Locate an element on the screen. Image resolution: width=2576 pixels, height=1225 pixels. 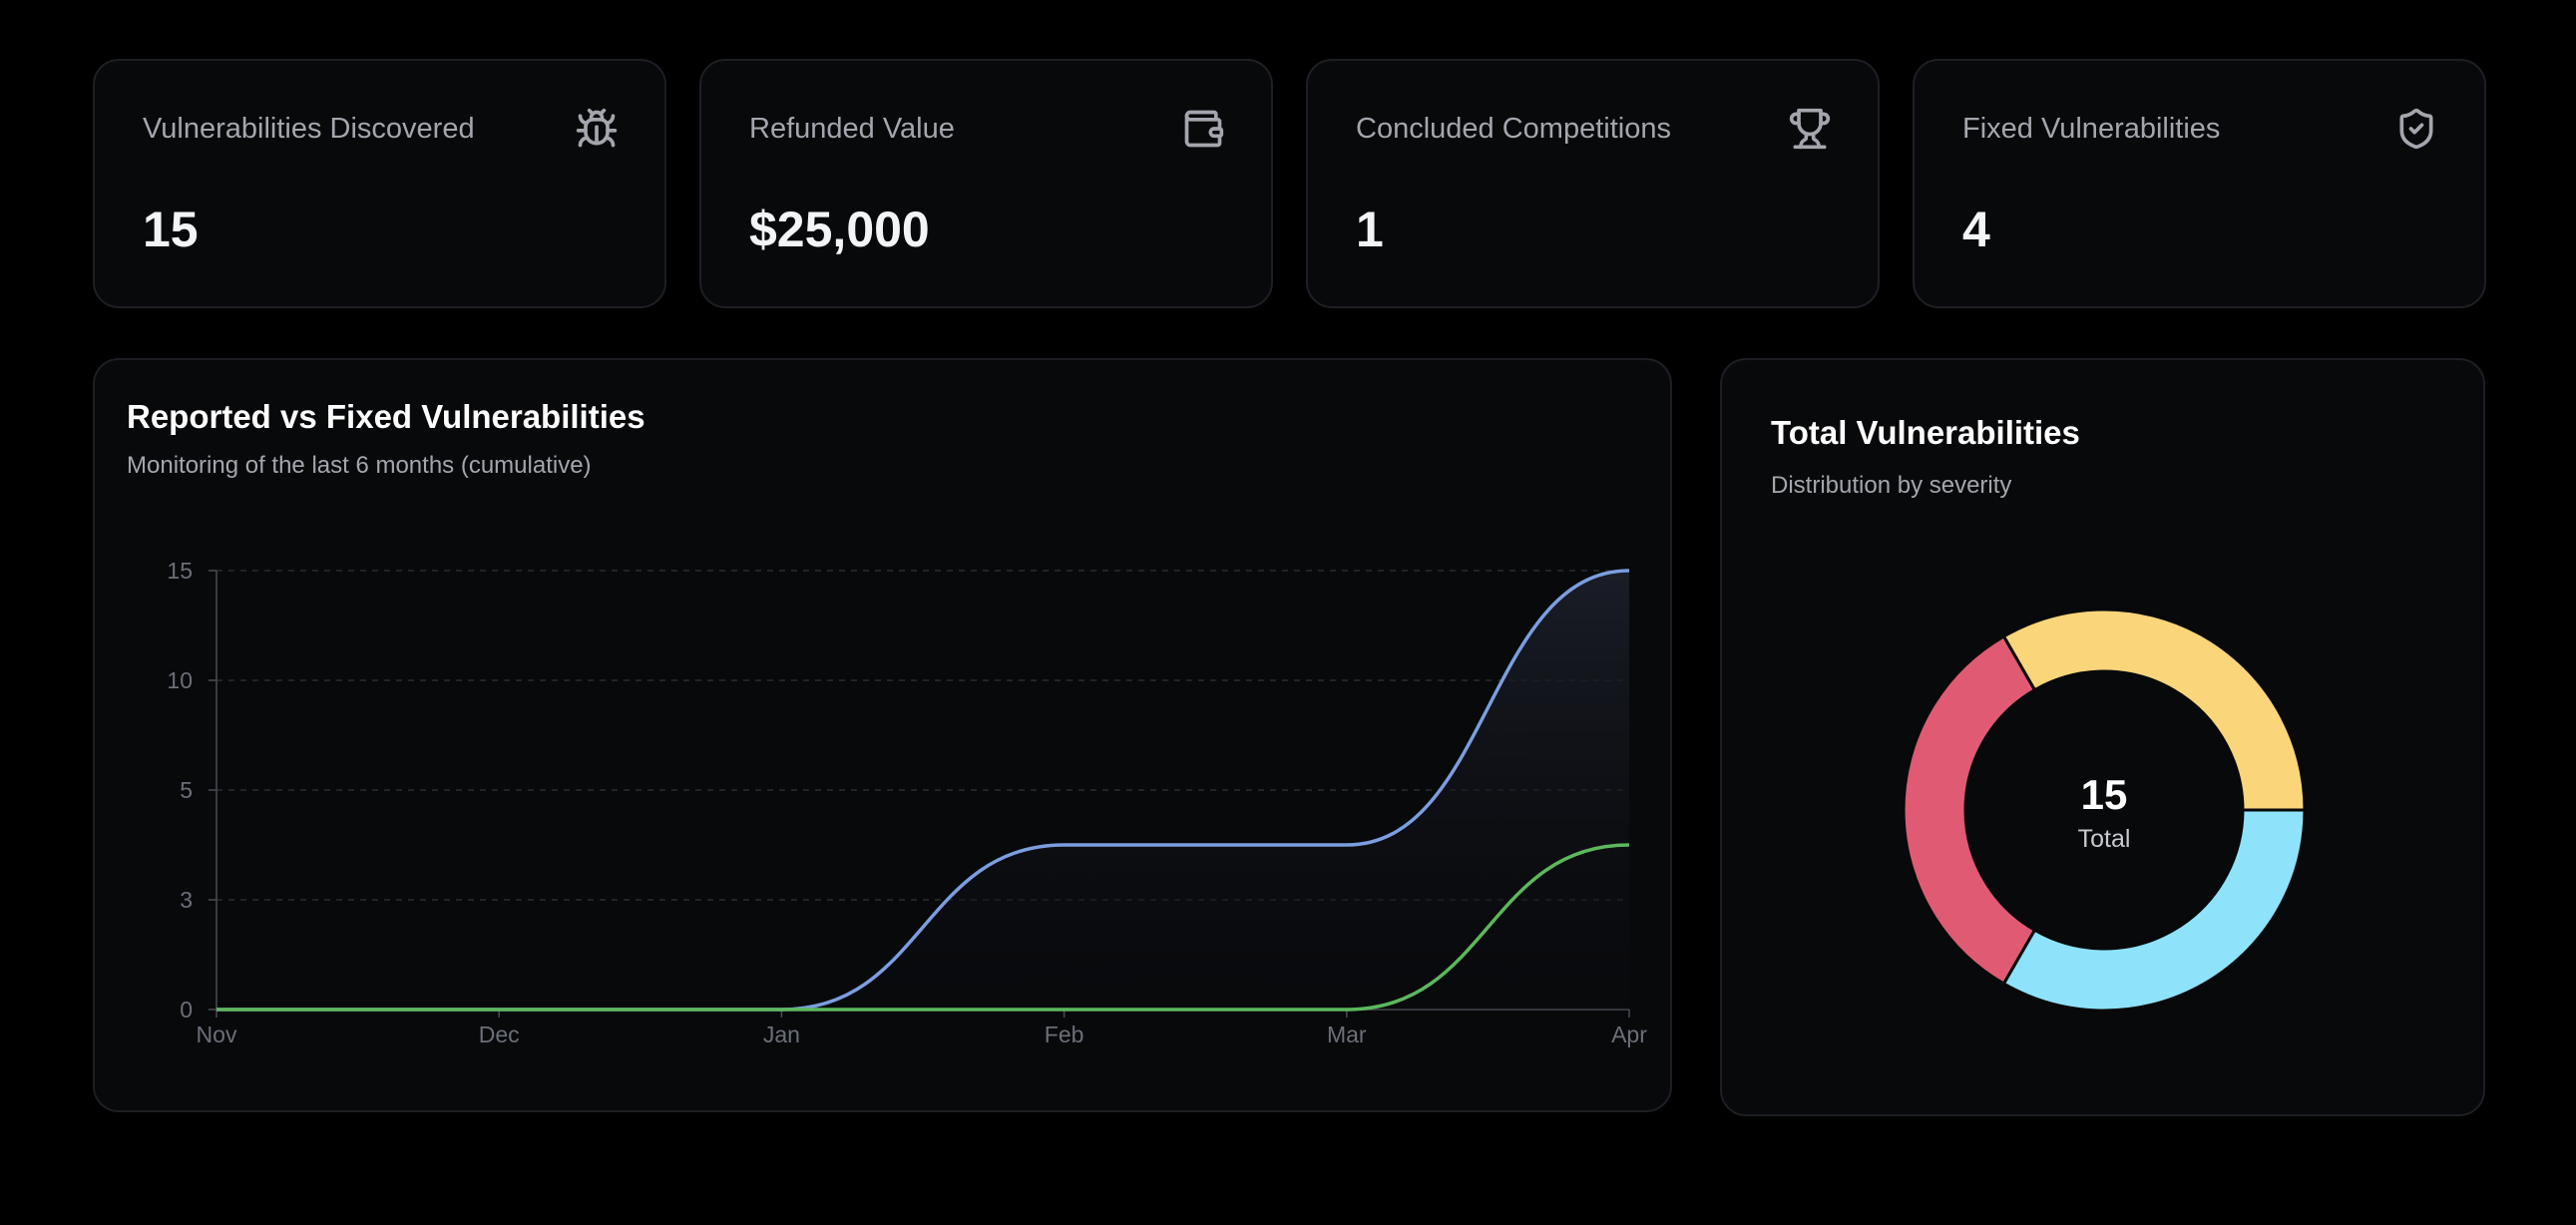
panel-title: Reported vs Fixed Vulnerabilities is located at coordinates (386, 417).